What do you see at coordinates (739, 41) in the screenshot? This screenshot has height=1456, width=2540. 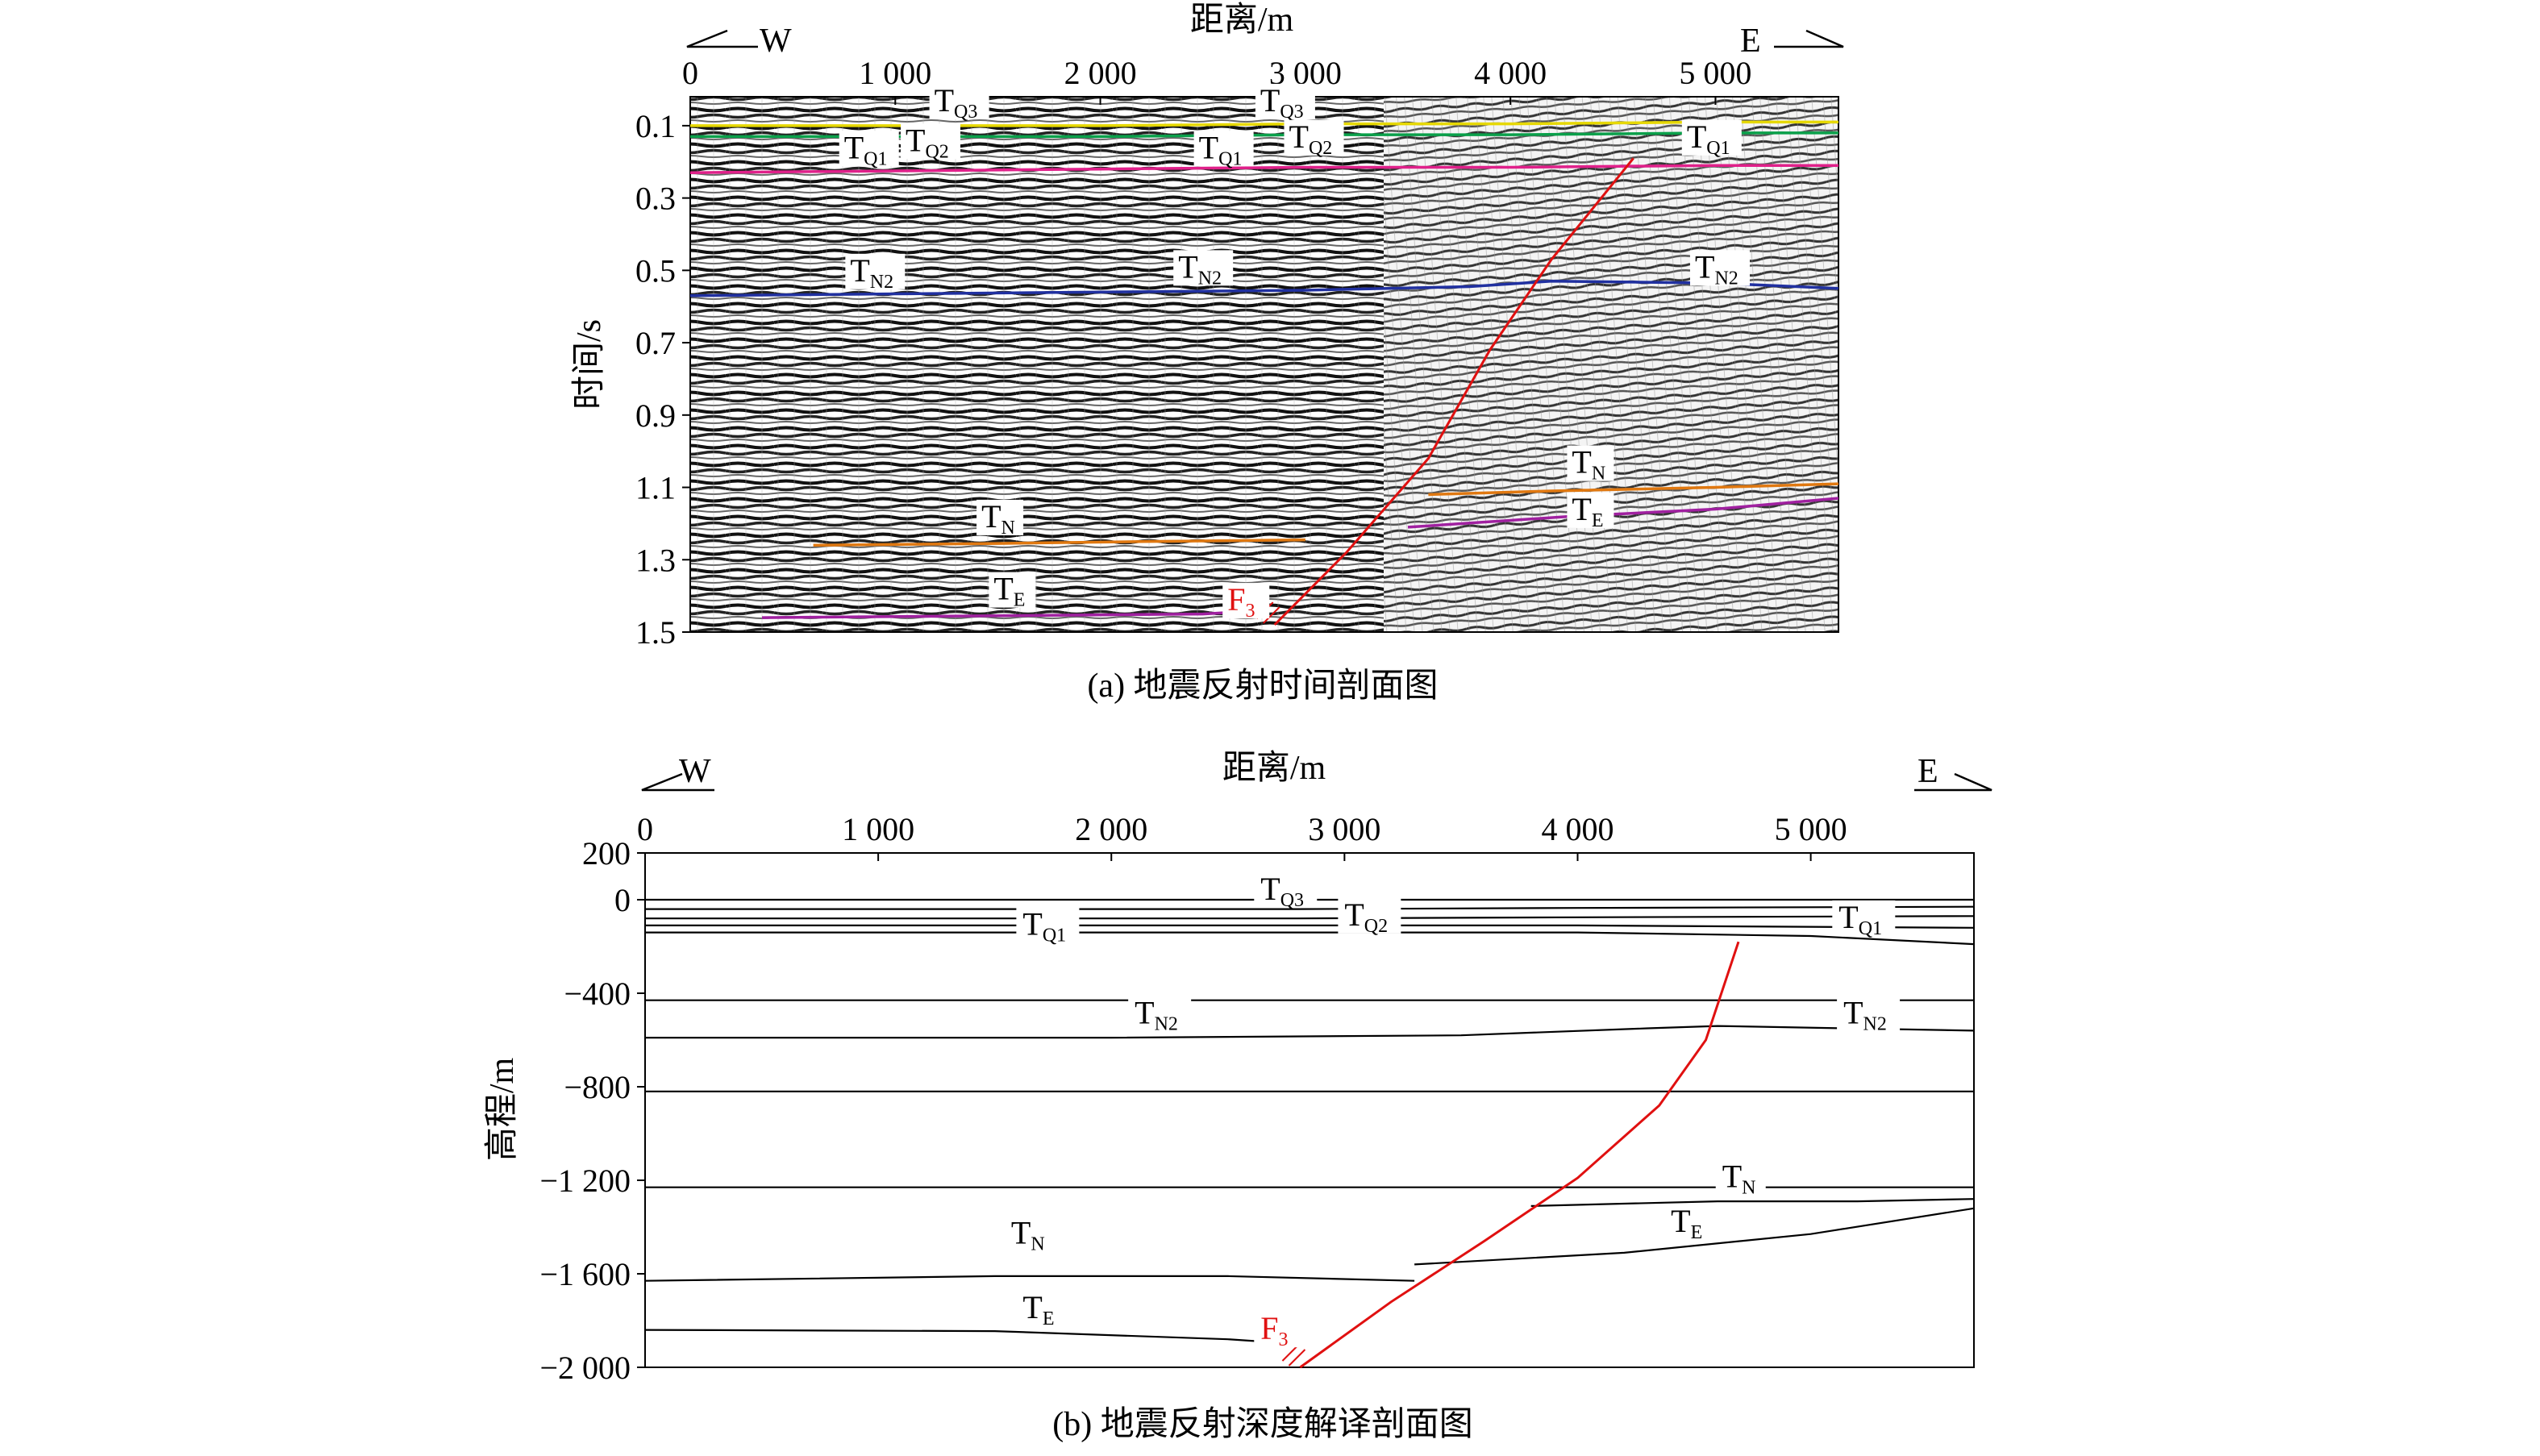 I see `west-arrow: W` at bounding box center [739, 41].